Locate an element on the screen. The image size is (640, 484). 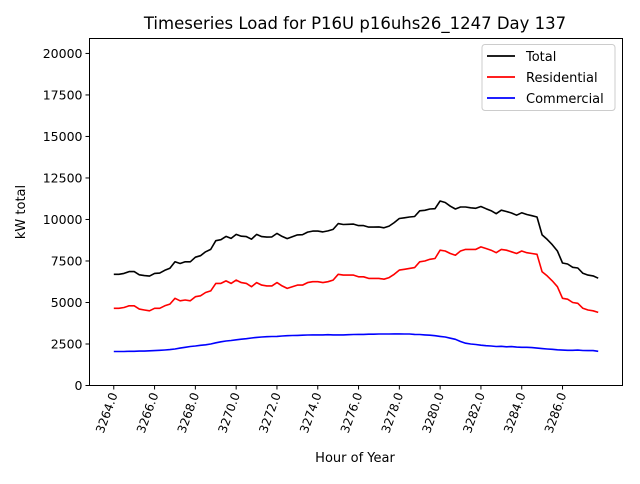
legend-label: Commercial is located at coordinates (565, 99).